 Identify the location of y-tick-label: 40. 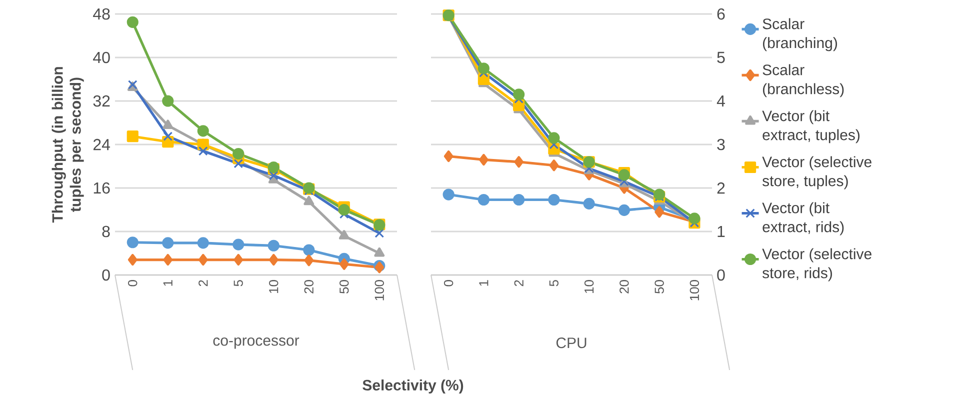
(101, 58).